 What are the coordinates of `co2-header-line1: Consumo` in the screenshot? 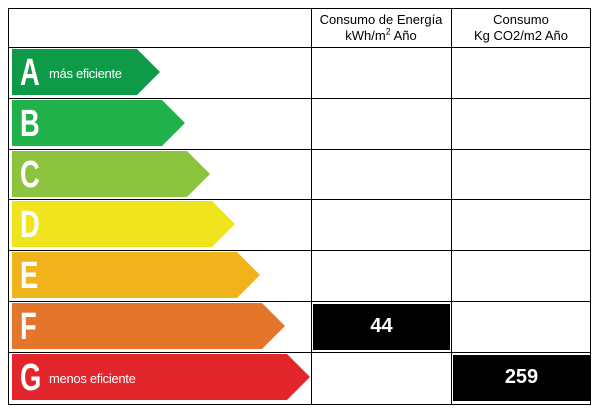 It's located at (521, 19).